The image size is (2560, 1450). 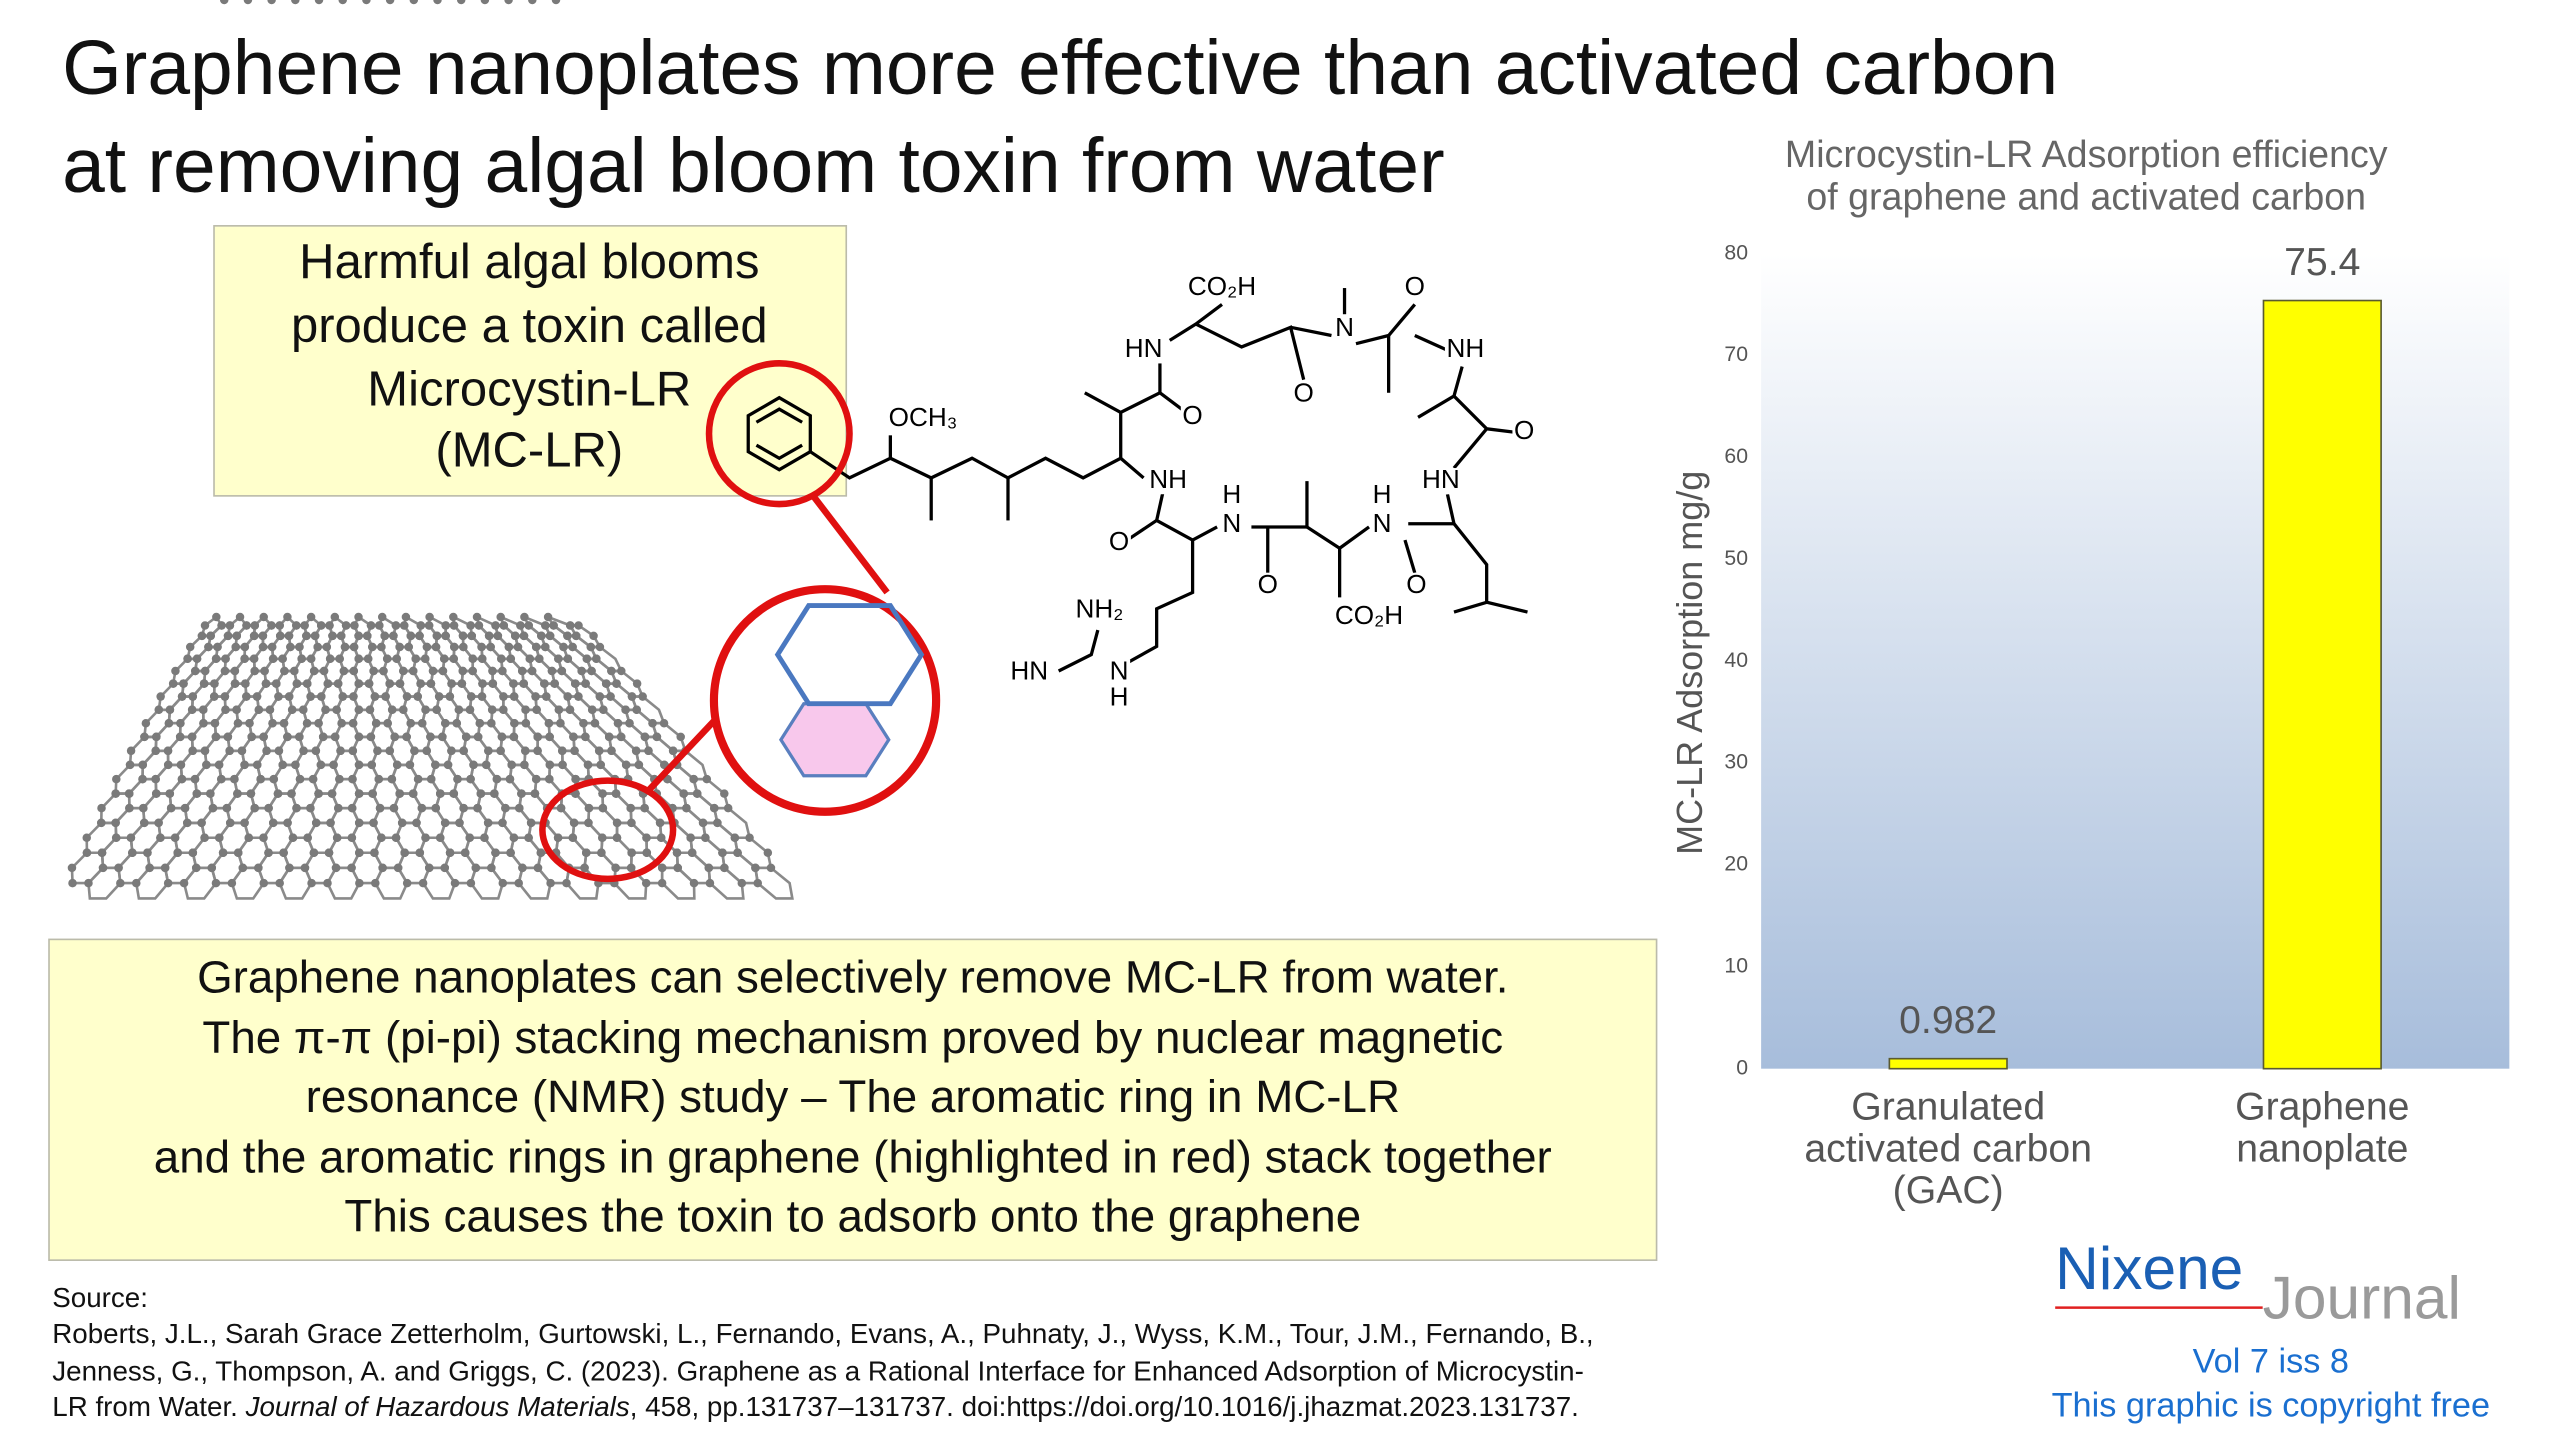 I want to click on callout-line: Microcystin-LR, so click(x=529, y=390).